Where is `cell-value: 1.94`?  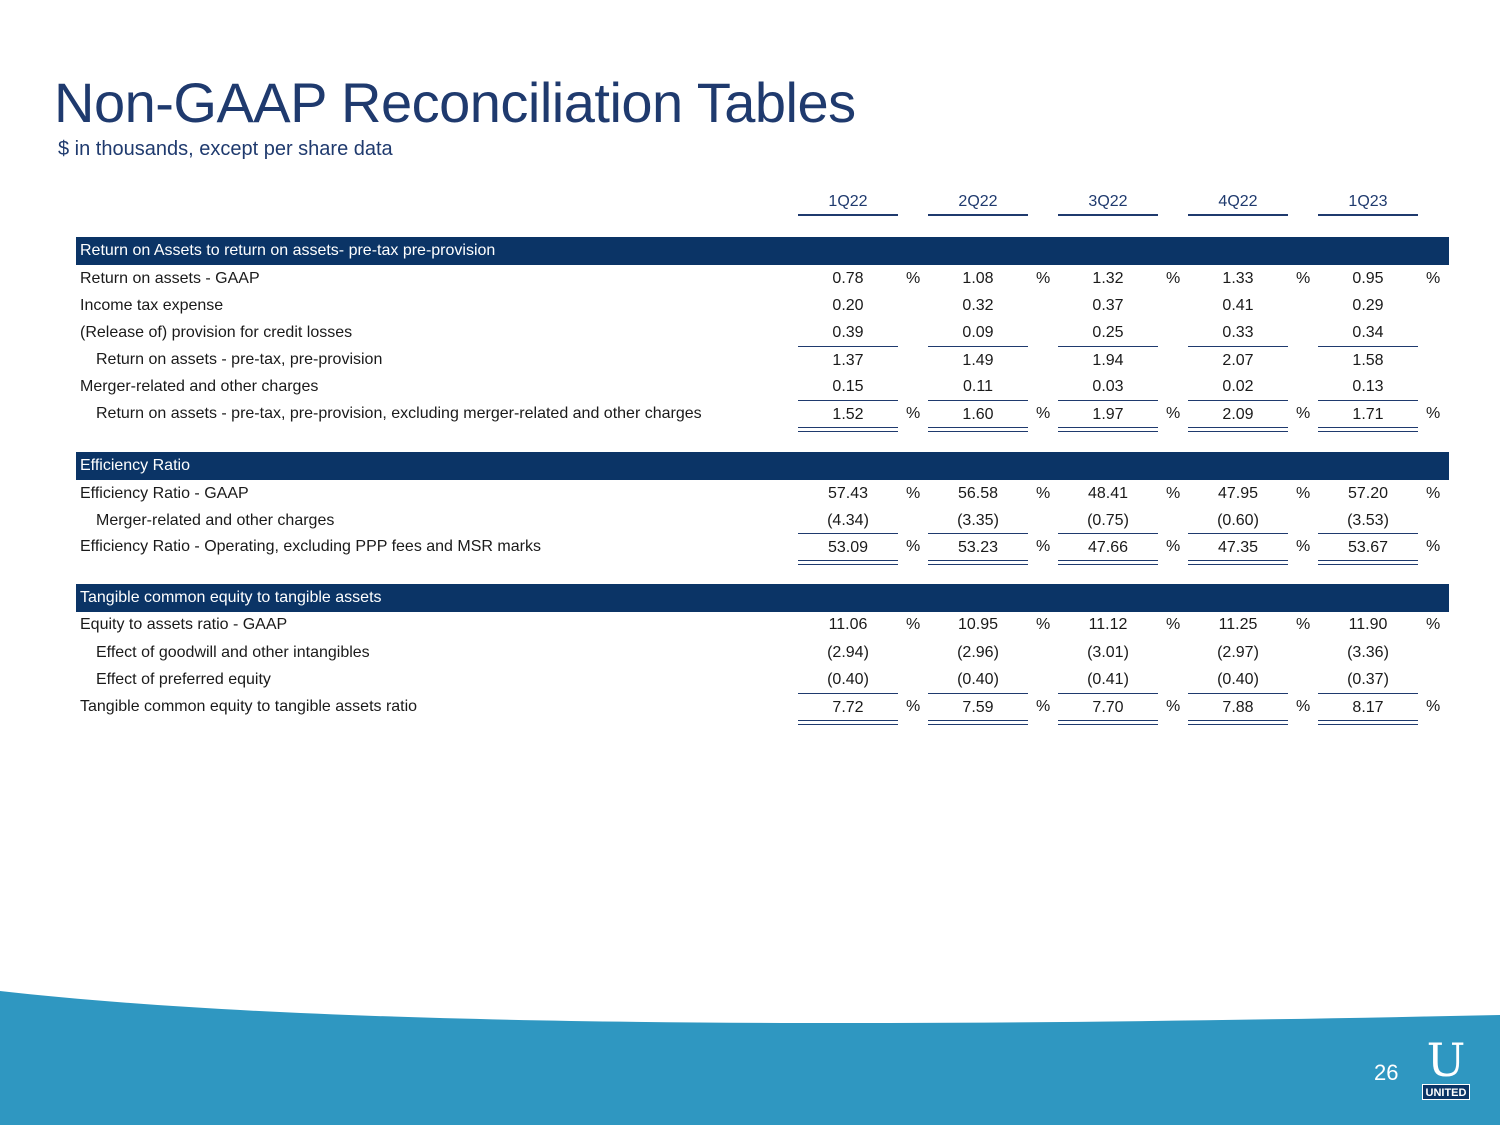 cell-value: 1.94 is located at coordinates (1108, 359).